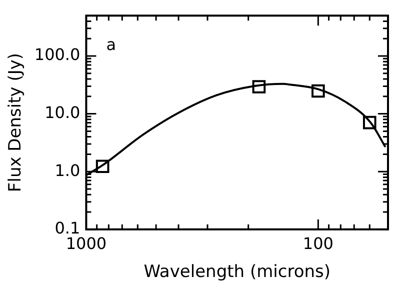 The image size is (400, 287). Describe the element at coordinates (237, 272) in the screenshot. I see `x-axis-title: Wavelength (microns)` at that location.